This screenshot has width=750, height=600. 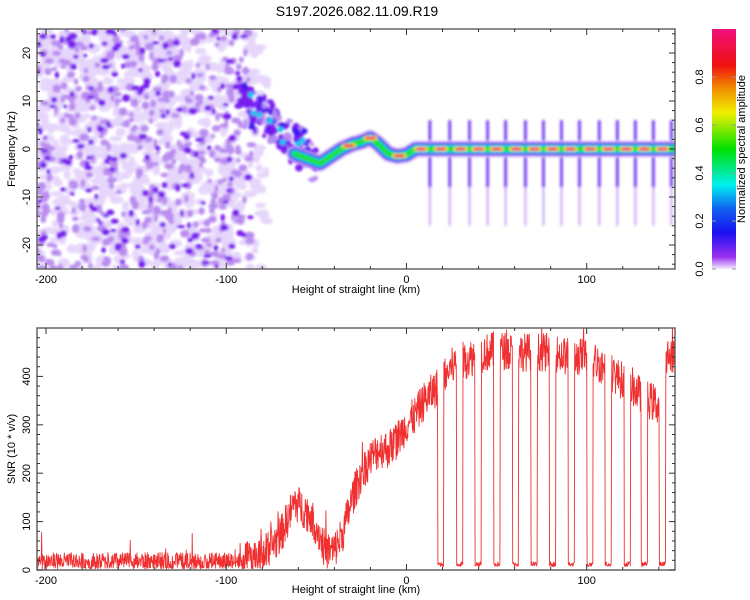 What do you see at coordinates (480, 173) in the screenshot?
I see `signal-track` at bounding box center [480, 173].